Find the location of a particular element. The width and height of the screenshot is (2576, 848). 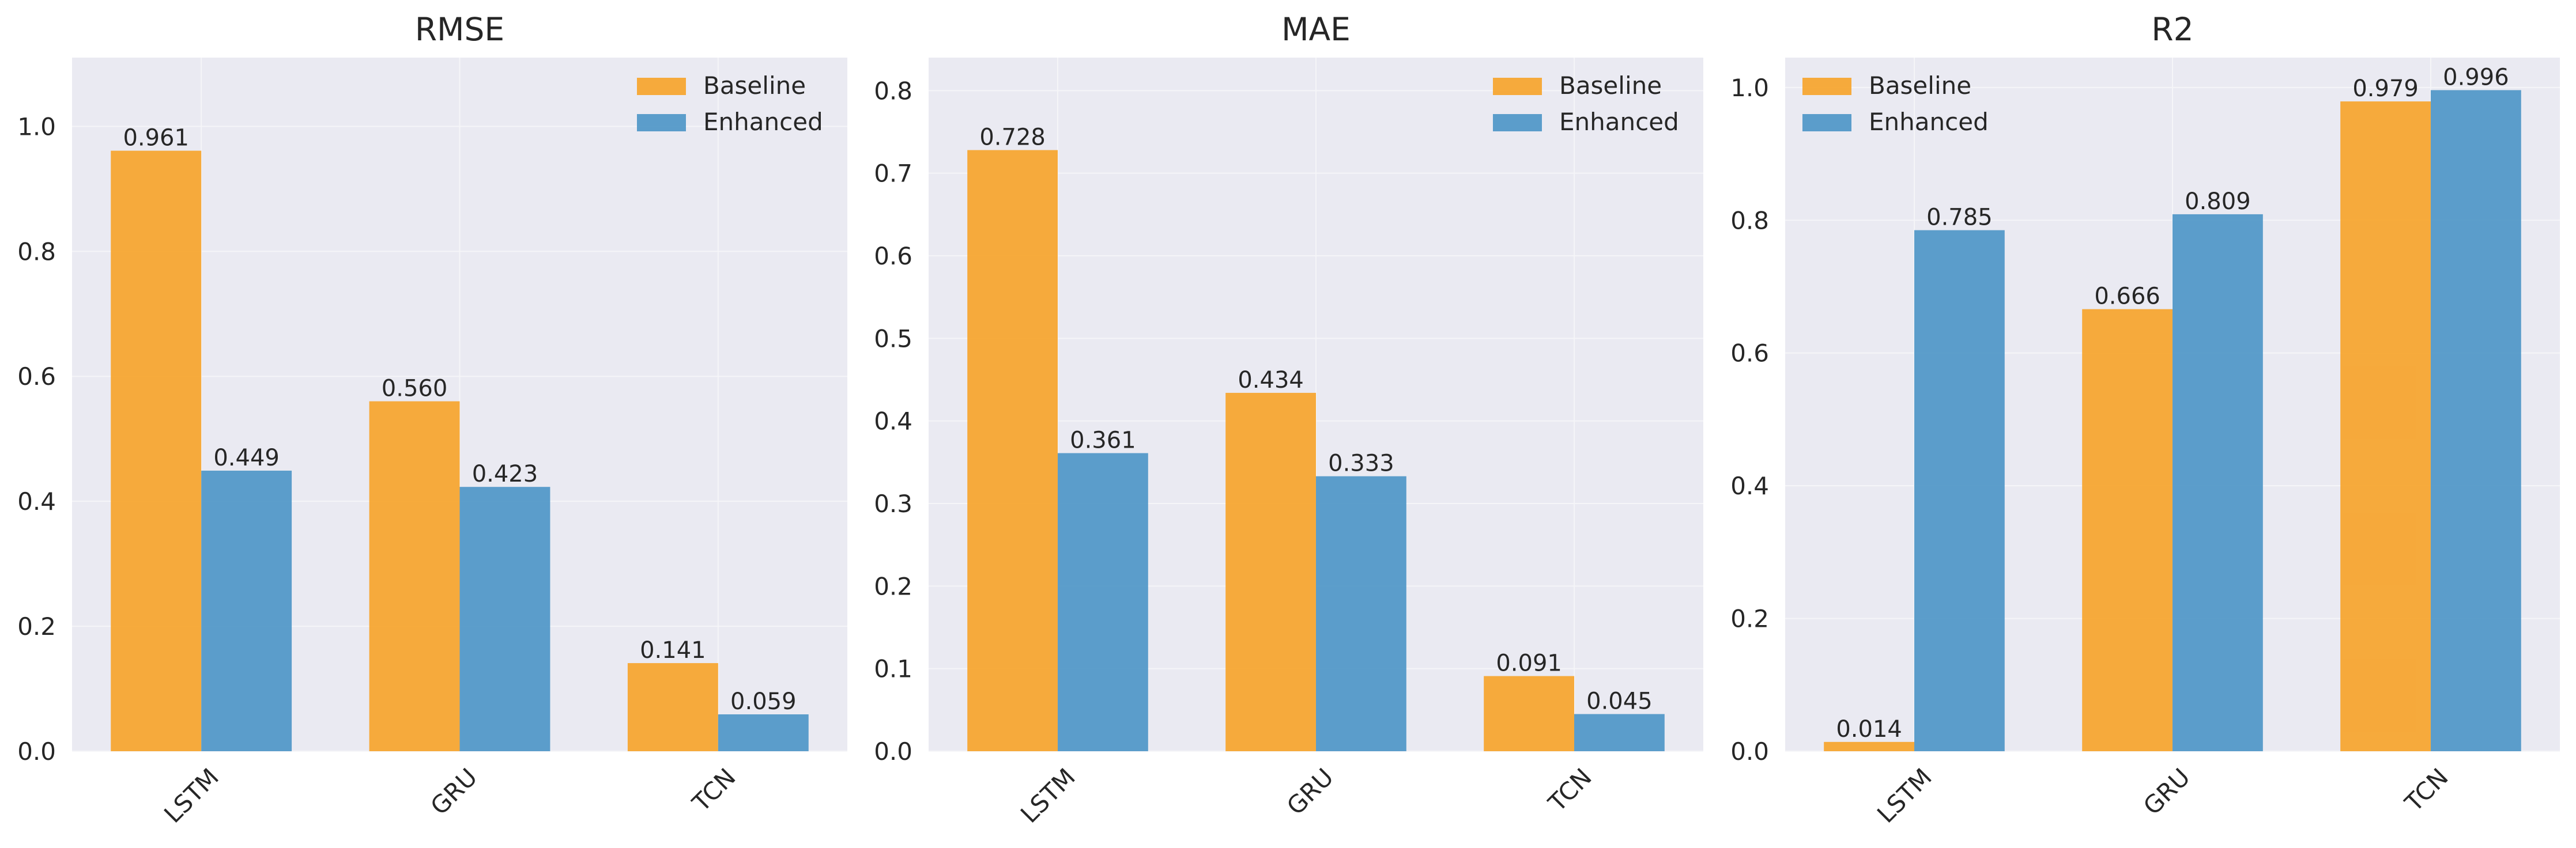

r2-bar-baseline-gru is located at coordinates (2127, 530).